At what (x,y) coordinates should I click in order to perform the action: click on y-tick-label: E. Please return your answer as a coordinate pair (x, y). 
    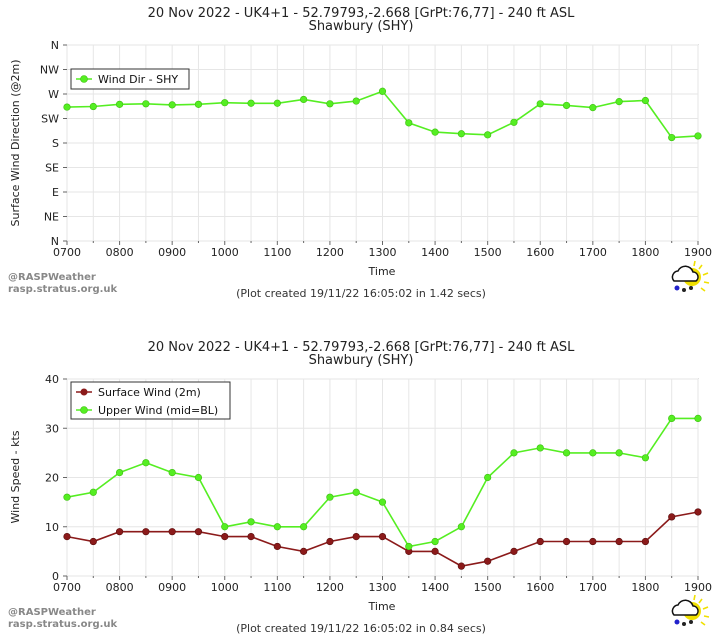
    Looking at the image, I should click on (55, 192).